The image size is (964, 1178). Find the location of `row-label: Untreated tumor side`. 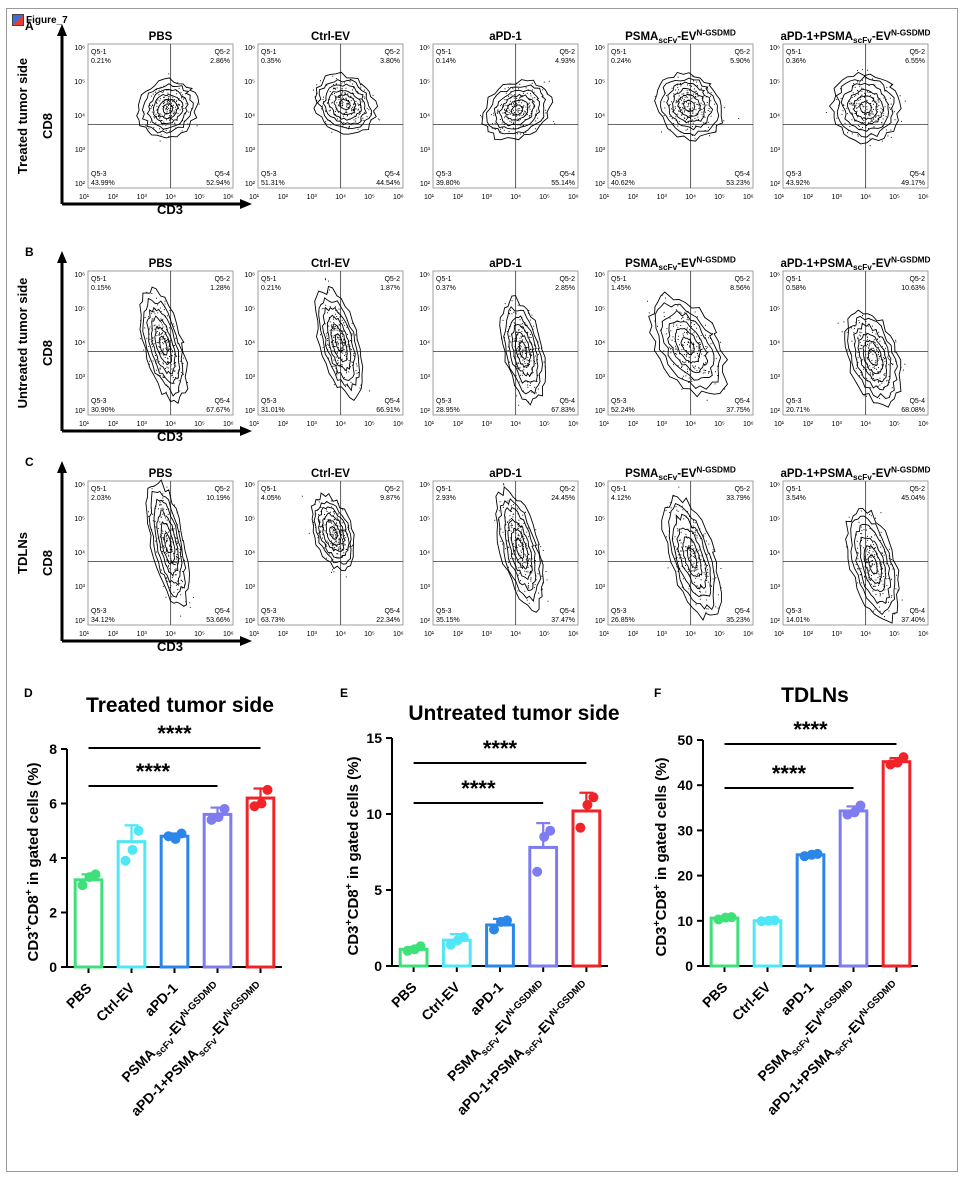

row-label: Untreated tumor side is located at coordinates (22, 343).